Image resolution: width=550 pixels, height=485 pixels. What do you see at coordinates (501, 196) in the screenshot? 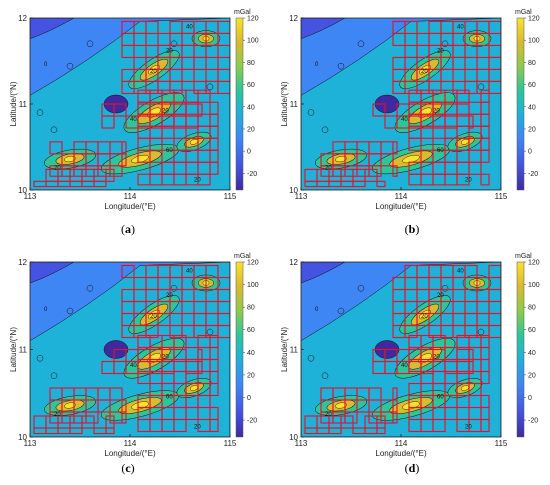
I see `x-tick-label: 115` at bounding box center [501, 196].